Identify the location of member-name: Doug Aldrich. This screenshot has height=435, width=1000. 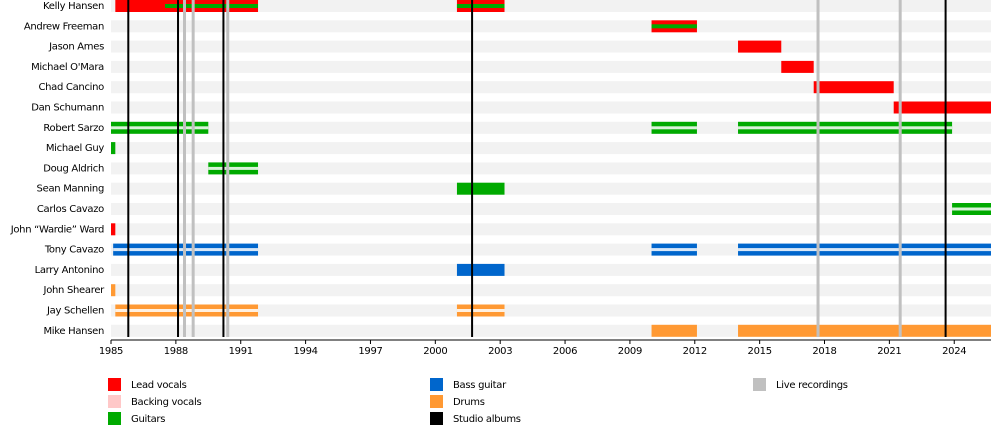
(73, 168).